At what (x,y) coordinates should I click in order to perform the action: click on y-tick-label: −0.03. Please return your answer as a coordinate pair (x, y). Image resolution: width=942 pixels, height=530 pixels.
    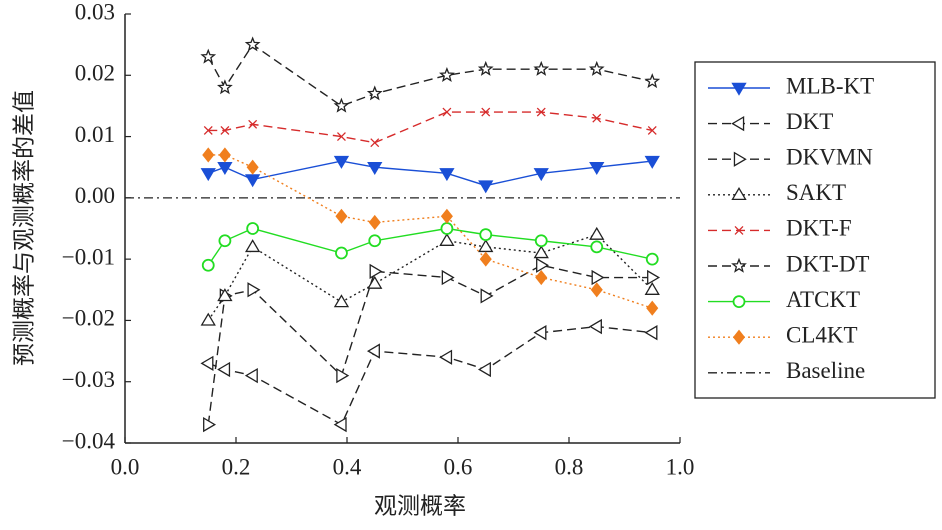
    Looking at the image, I should click on (88, 379).